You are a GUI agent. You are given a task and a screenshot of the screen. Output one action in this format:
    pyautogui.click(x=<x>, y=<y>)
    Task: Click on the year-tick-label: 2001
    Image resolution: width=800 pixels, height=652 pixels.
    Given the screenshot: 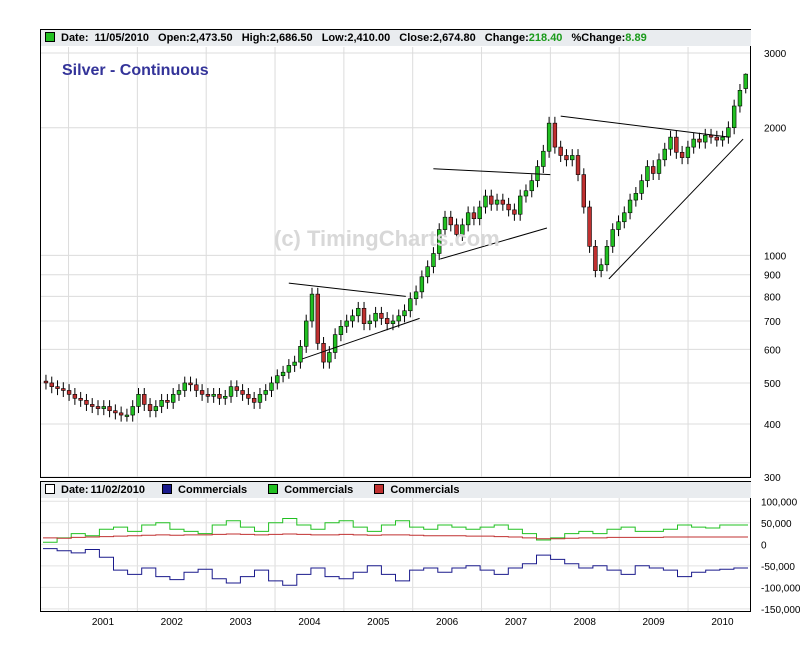 What is the action you would take?
    pyautogui.click(x=103, y=622)
    